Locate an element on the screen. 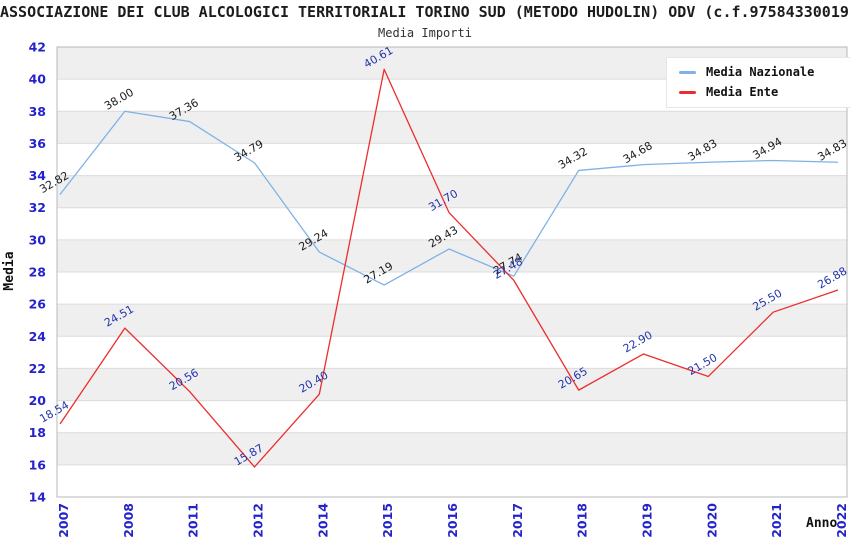 The image size is (850, 550). y-tick-label: 42 is located at coordinates (37, 47).